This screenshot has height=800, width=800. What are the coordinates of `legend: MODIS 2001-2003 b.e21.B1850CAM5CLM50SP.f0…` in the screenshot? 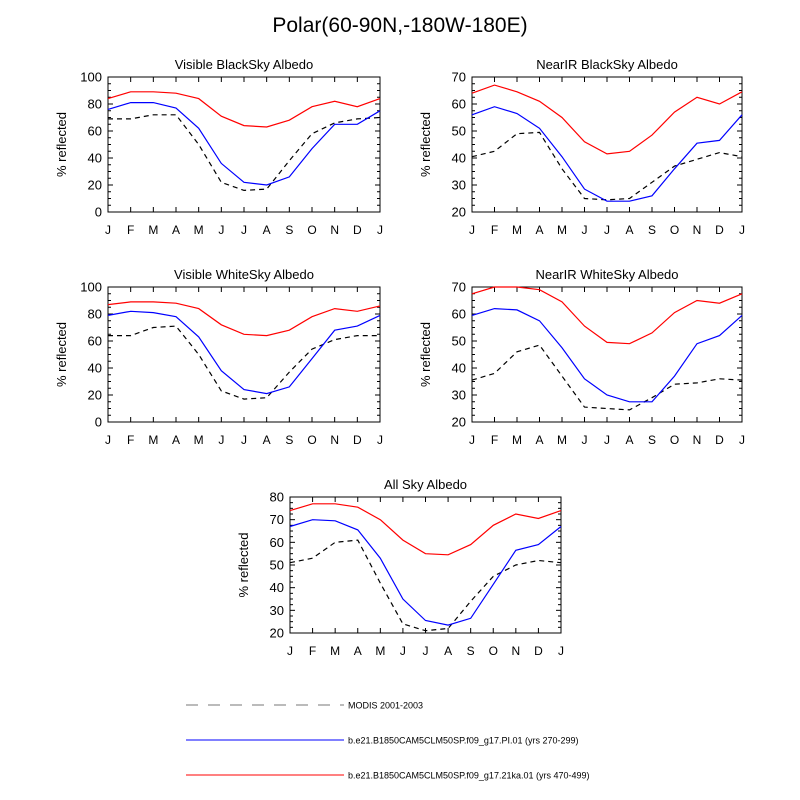 It's located at (388, 741).